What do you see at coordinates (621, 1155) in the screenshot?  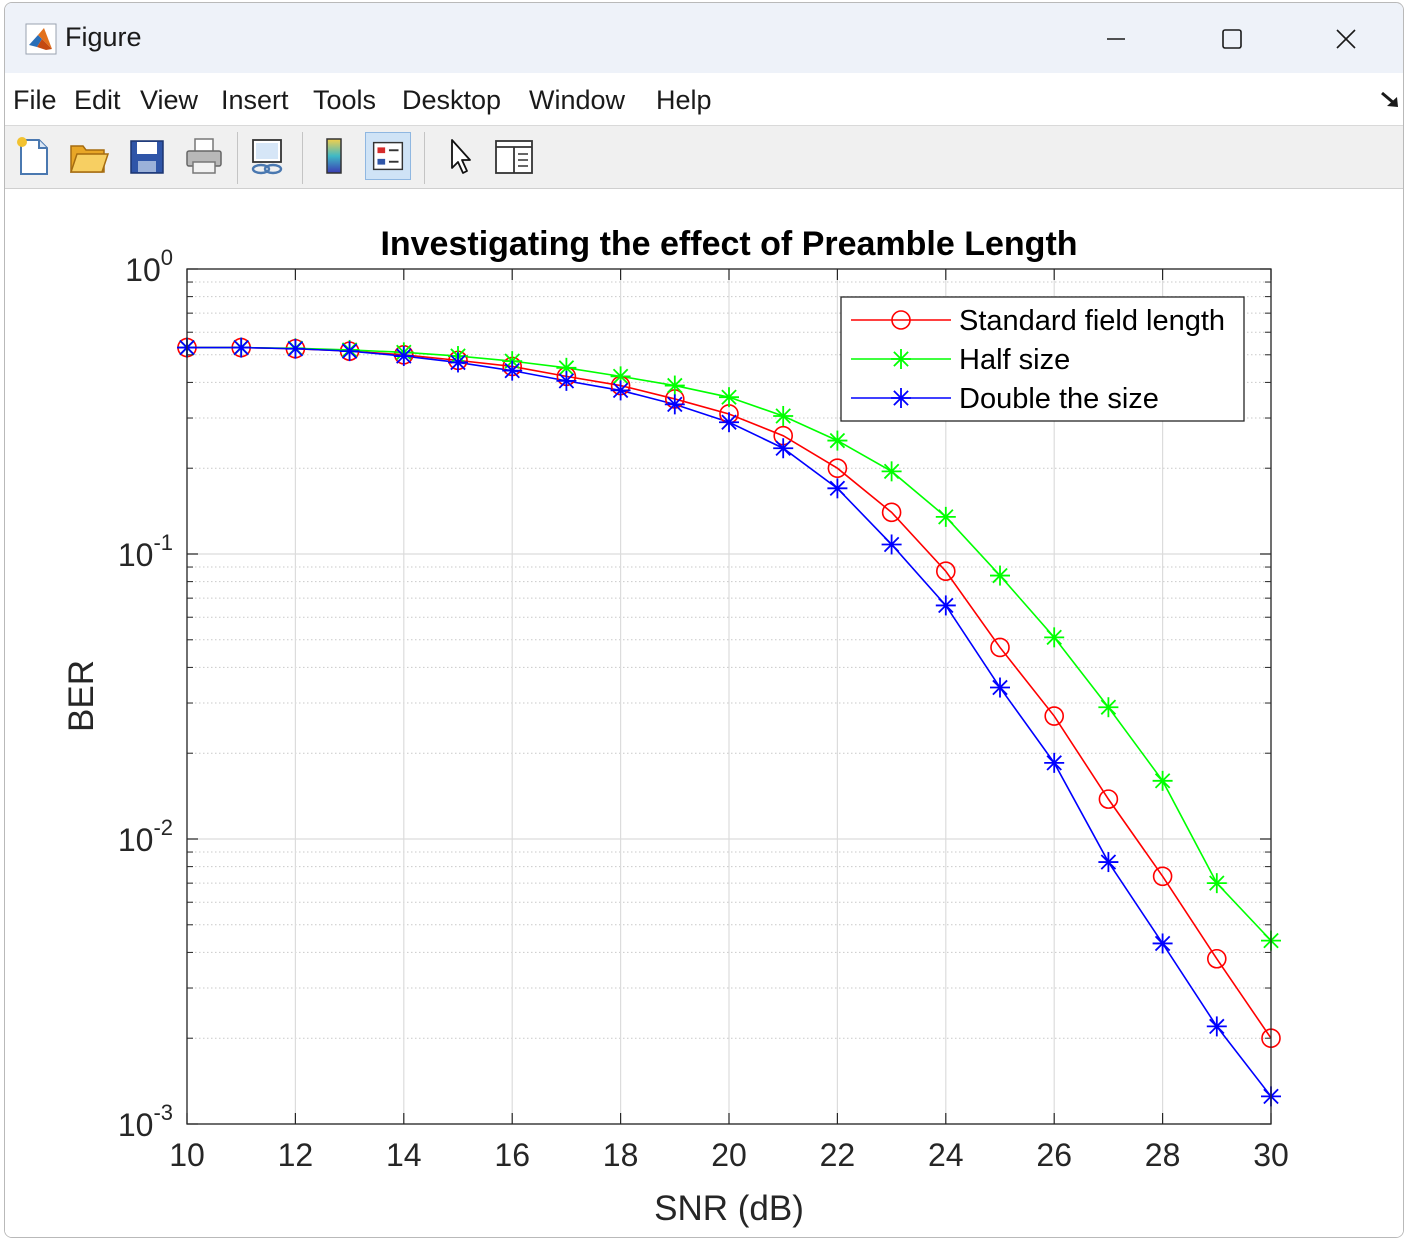 I see `x-tick-label: 18` at bounding box center [621, 1155].